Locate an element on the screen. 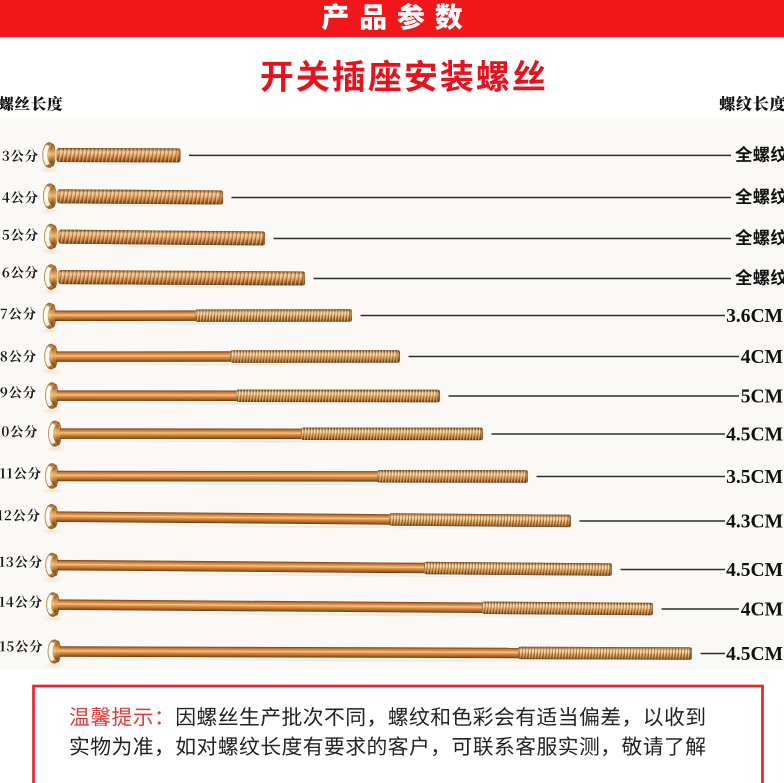 The image size is (784, 783). svg-text: 4.3CM is located at coordinates (754, 521).